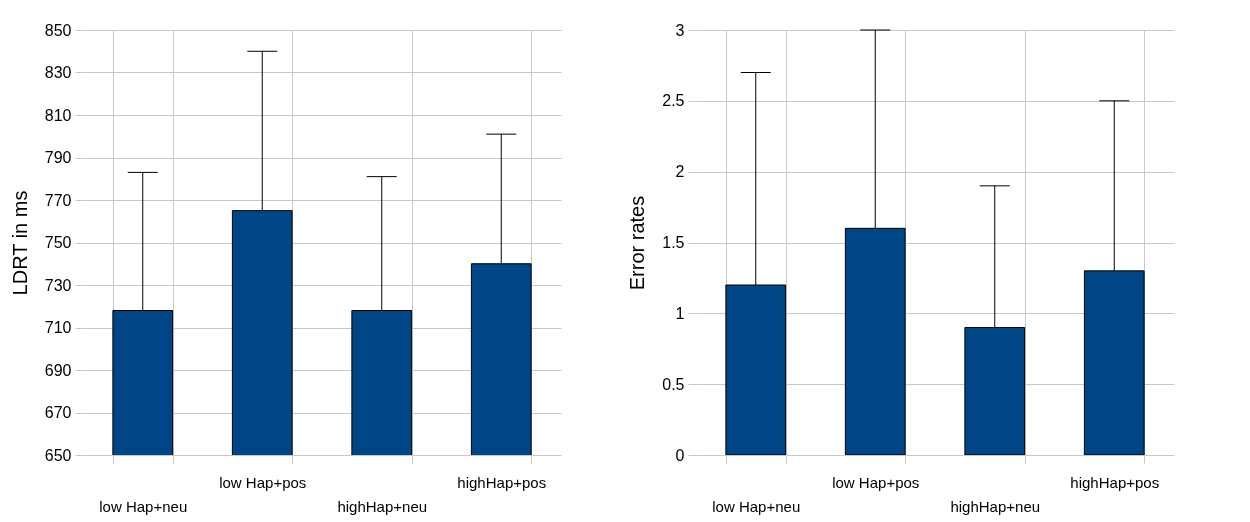 The width and height of the screenshot is (1250, 522). Describe the element at coordinates (58, 370) in the screenshot. I see `y-tick-label: 690` at that location.